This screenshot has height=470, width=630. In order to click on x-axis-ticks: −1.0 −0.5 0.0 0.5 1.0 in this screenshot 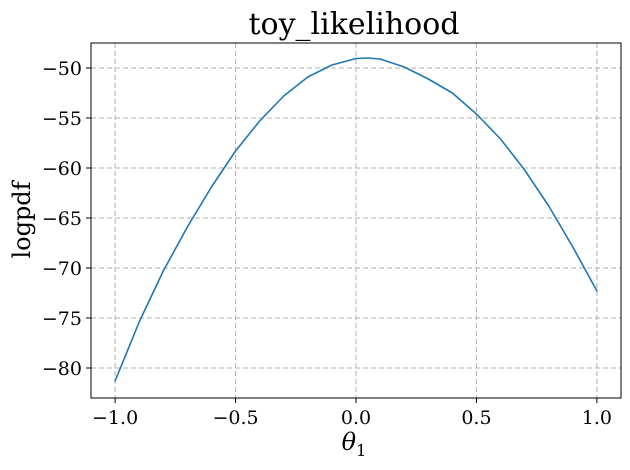, I will do `click(352, 413)`.